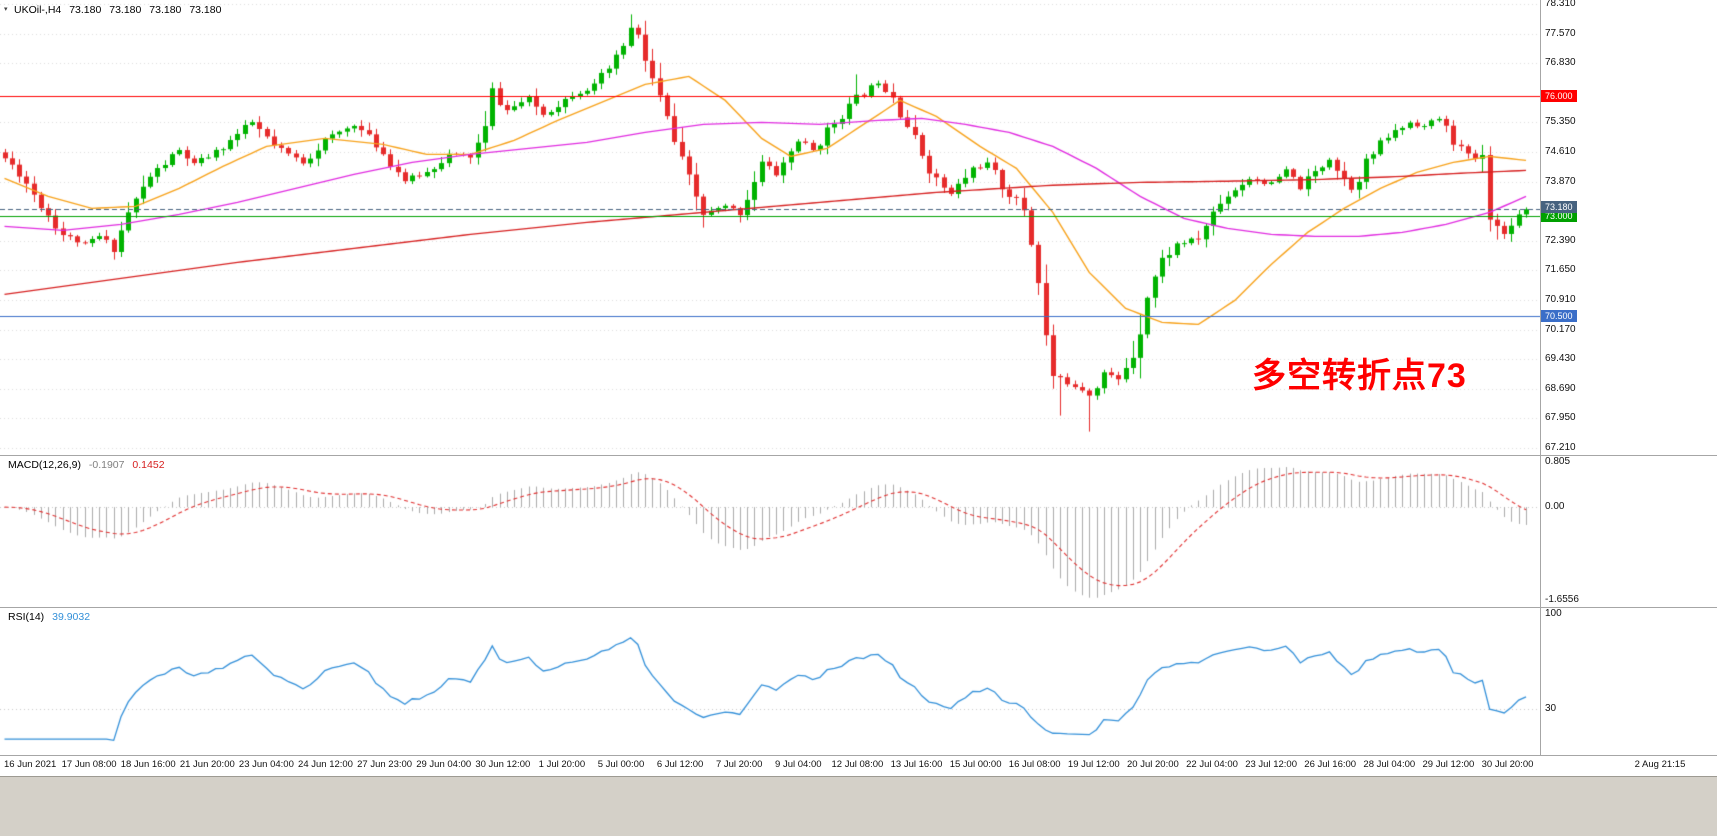 This screenshot has height=836, width=1717. I want to click on rsi-indicator-label: RSI(14) 39.9032, so click(51, 617).